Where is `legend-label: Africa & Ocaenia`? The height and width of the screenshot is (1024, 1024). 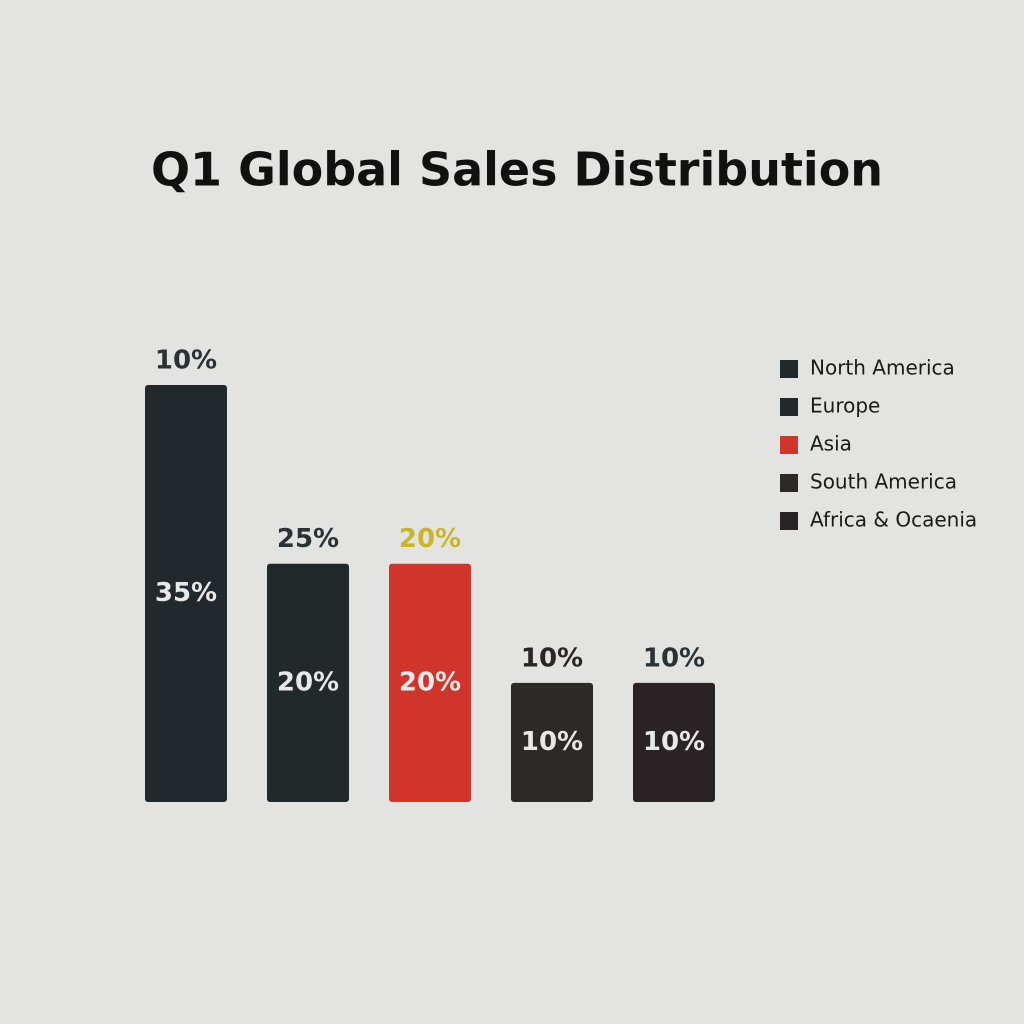 legend-label: Africa & Ocaenia is located at coordinates (893, 520).